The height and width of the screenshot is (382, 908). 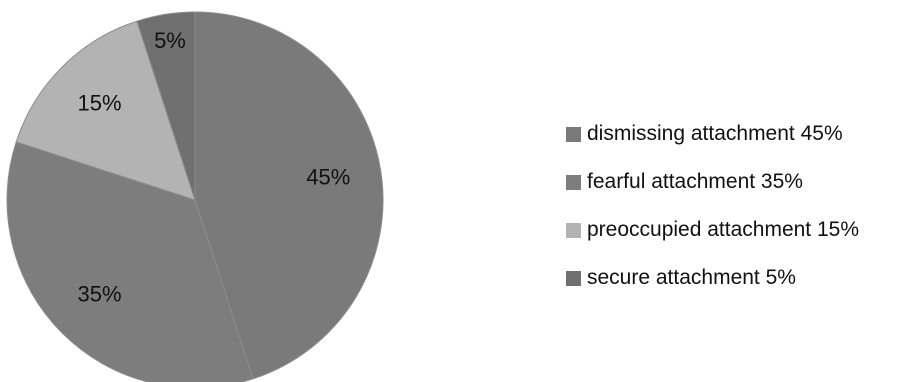 I want to click on legend-label: preoccupied attachment 15%, so click(x=723, y=229).